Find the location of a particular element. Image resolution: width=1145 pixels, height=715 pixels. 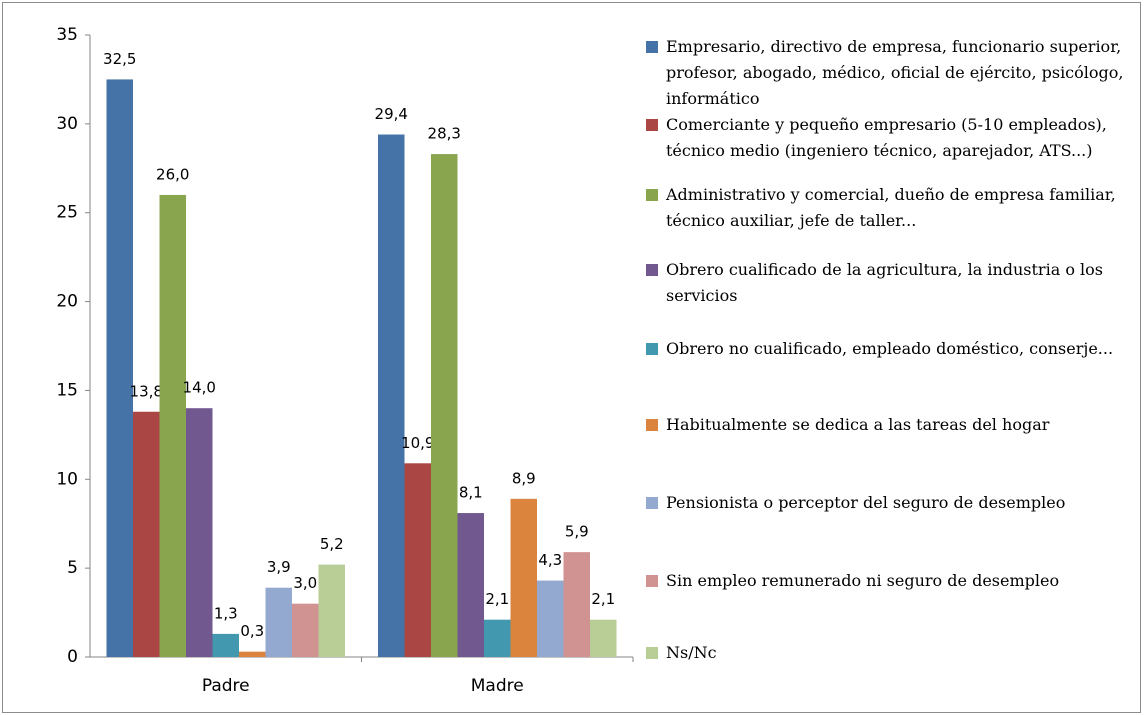

y-tick-label: 0 is located at coordinates (72, 657).